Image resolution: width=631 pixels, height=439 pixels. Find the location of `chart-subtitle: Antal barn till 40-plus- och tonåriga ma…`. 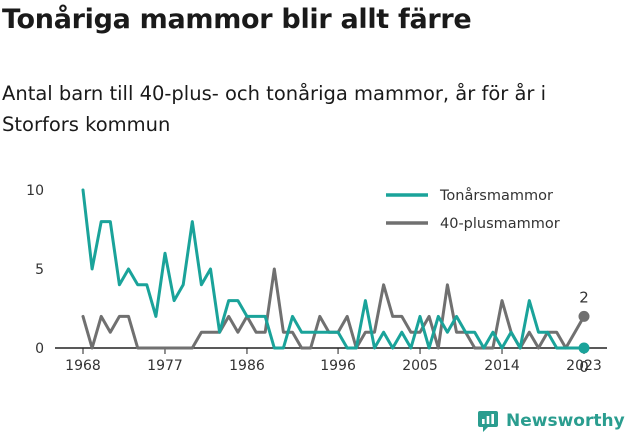

chart-subtitle: Antal barn till 40-plus- och tonåriga ma… is located at coordinates (274, 109).